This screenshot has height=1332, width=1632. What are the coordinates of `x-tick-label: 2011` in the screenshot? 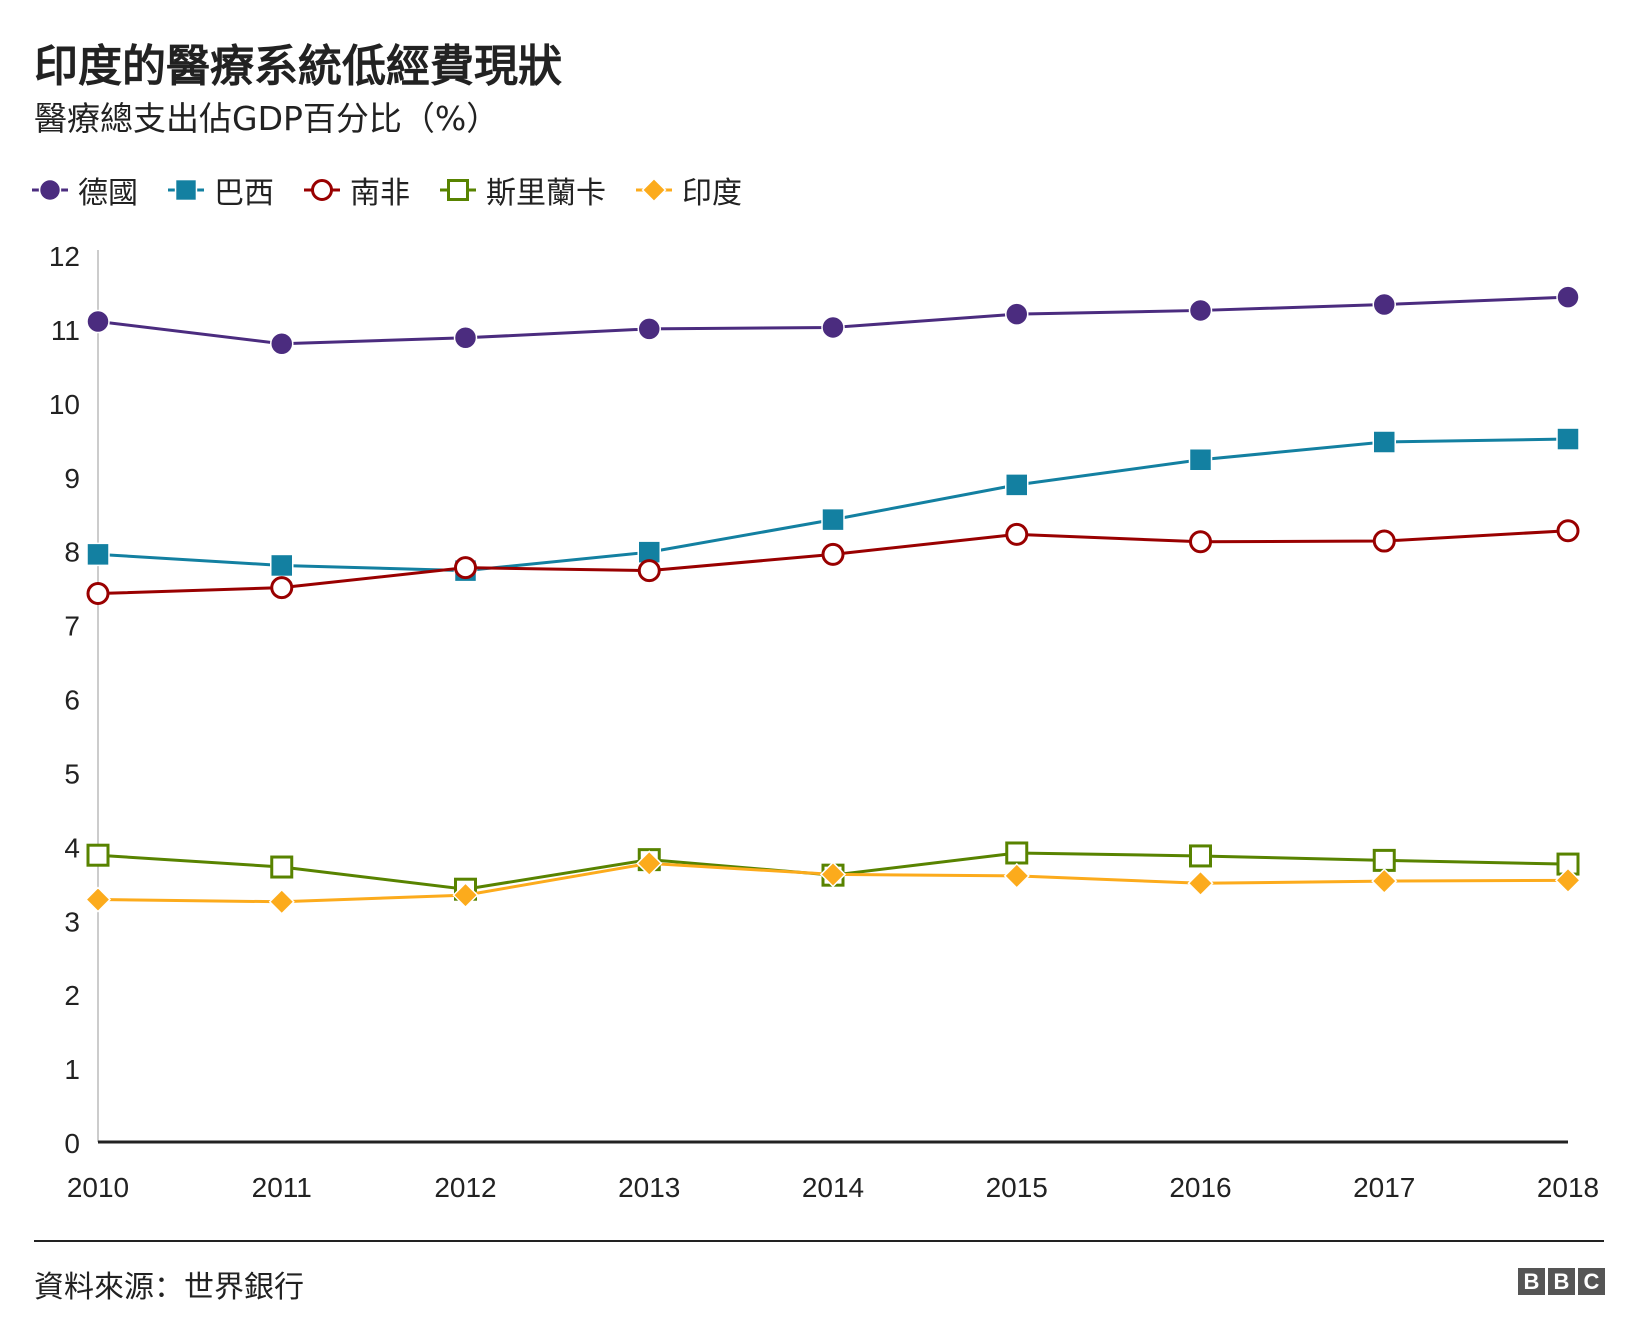 It's located at (282, 1187).